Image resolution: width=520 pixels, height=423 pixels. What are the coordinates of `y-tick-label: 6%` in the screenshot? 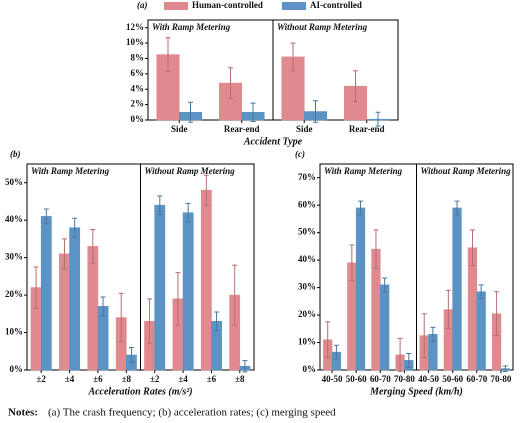 It's located at (138, 73).